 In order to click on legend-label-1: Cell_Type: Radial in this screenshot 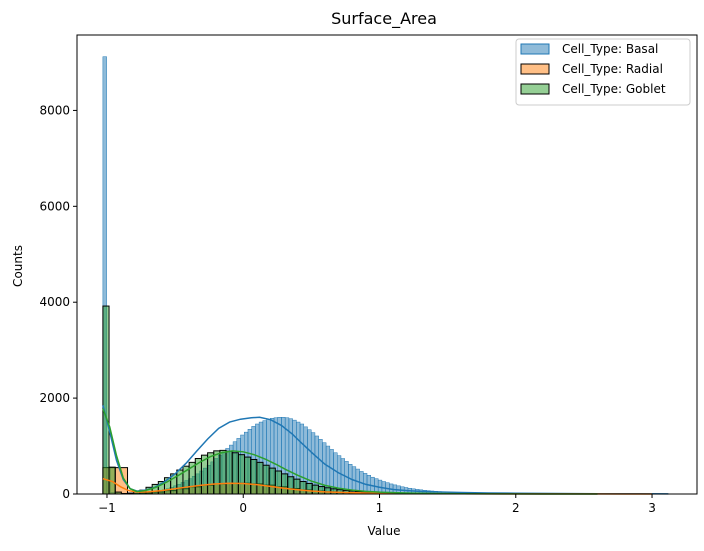, I will do `click(612, 69)`.